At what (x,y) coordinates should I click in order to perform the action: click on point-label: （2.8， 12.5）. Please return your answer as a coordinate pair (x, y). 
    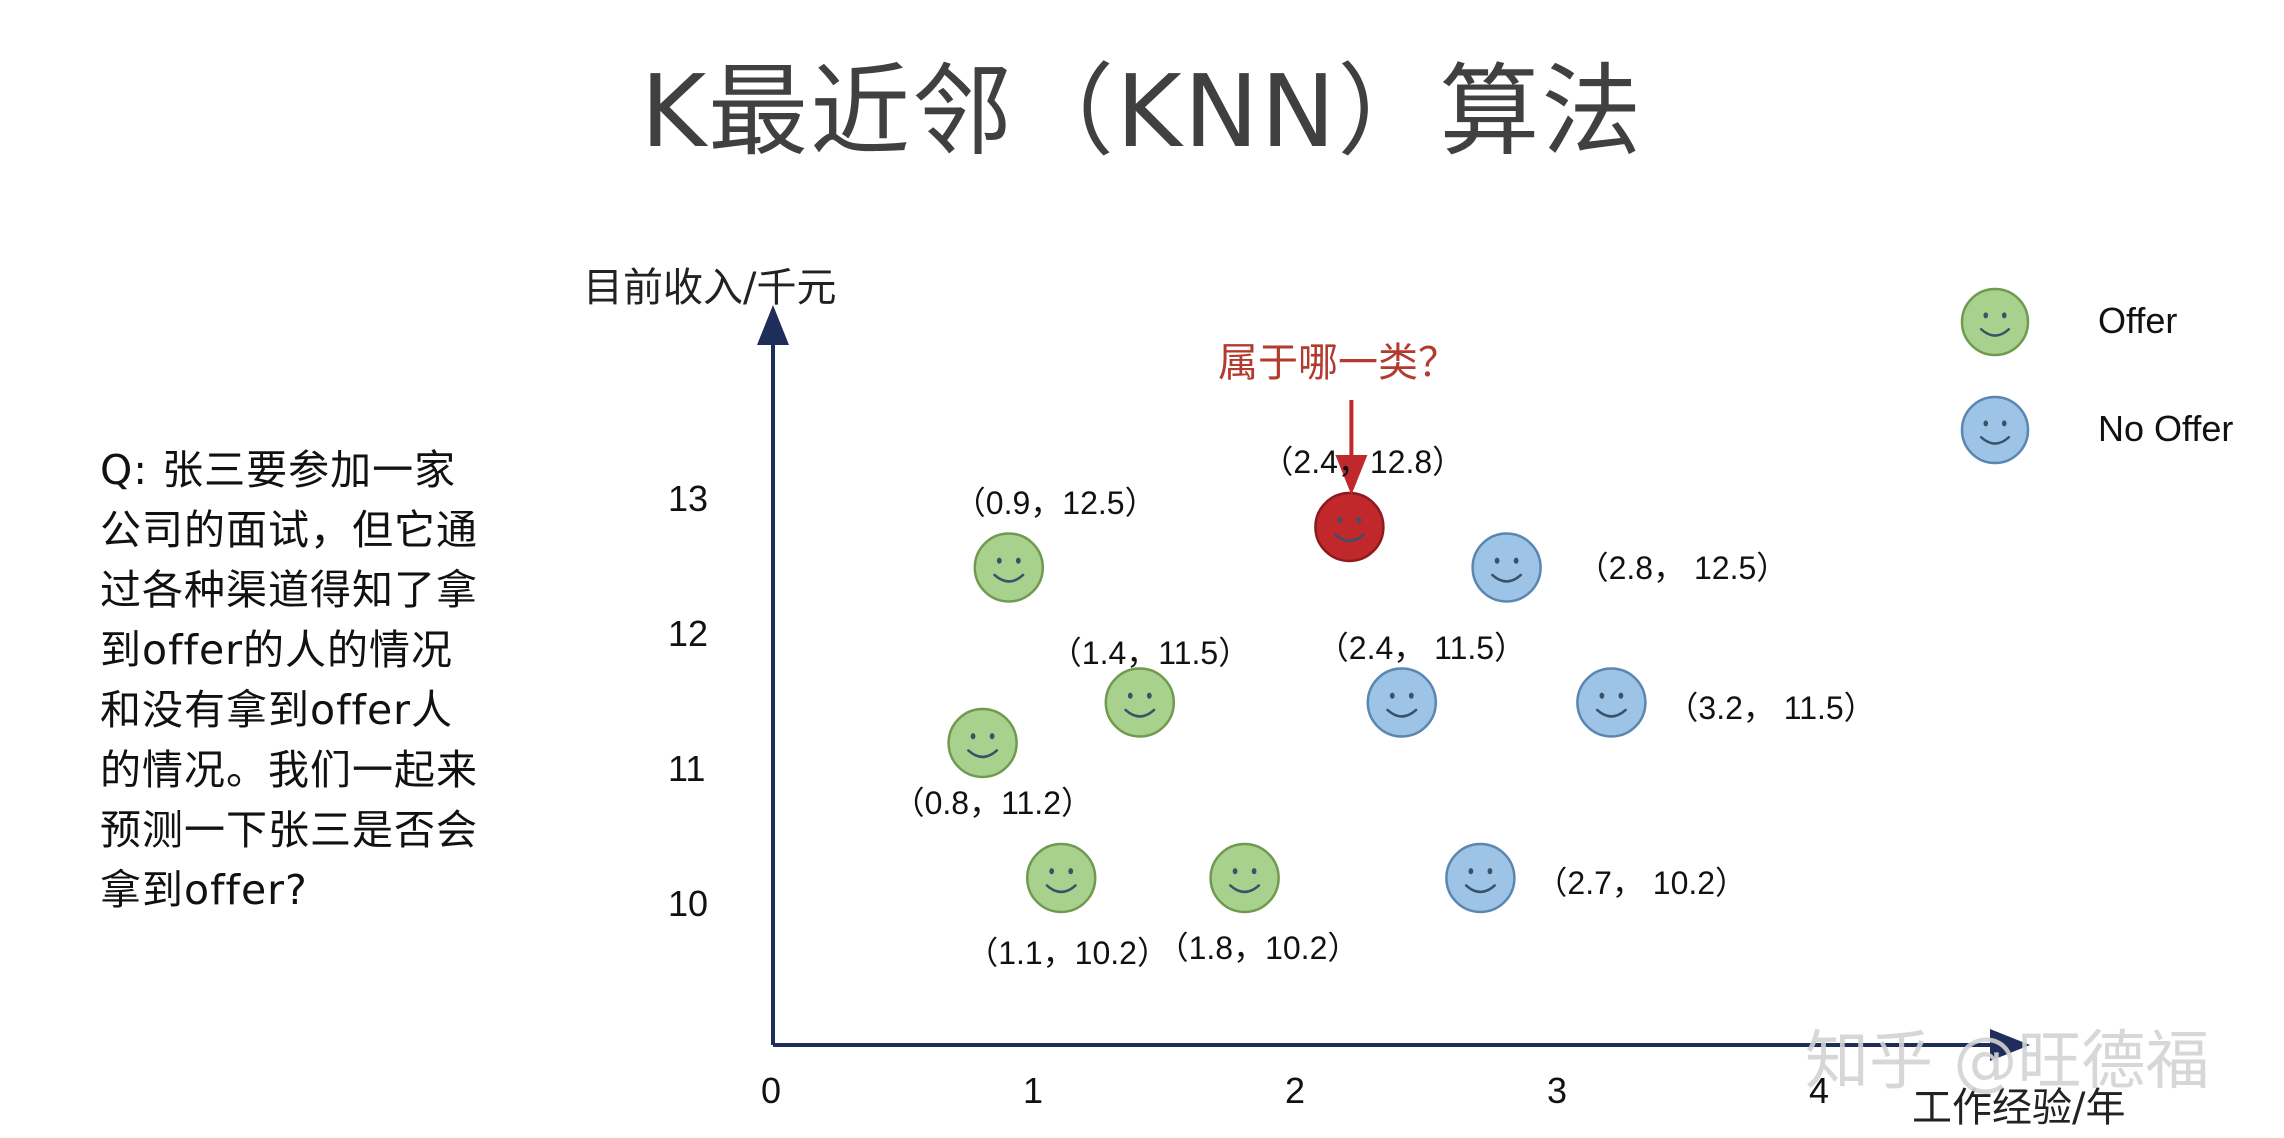
    Looking at the image, I should click on (1682, 567).